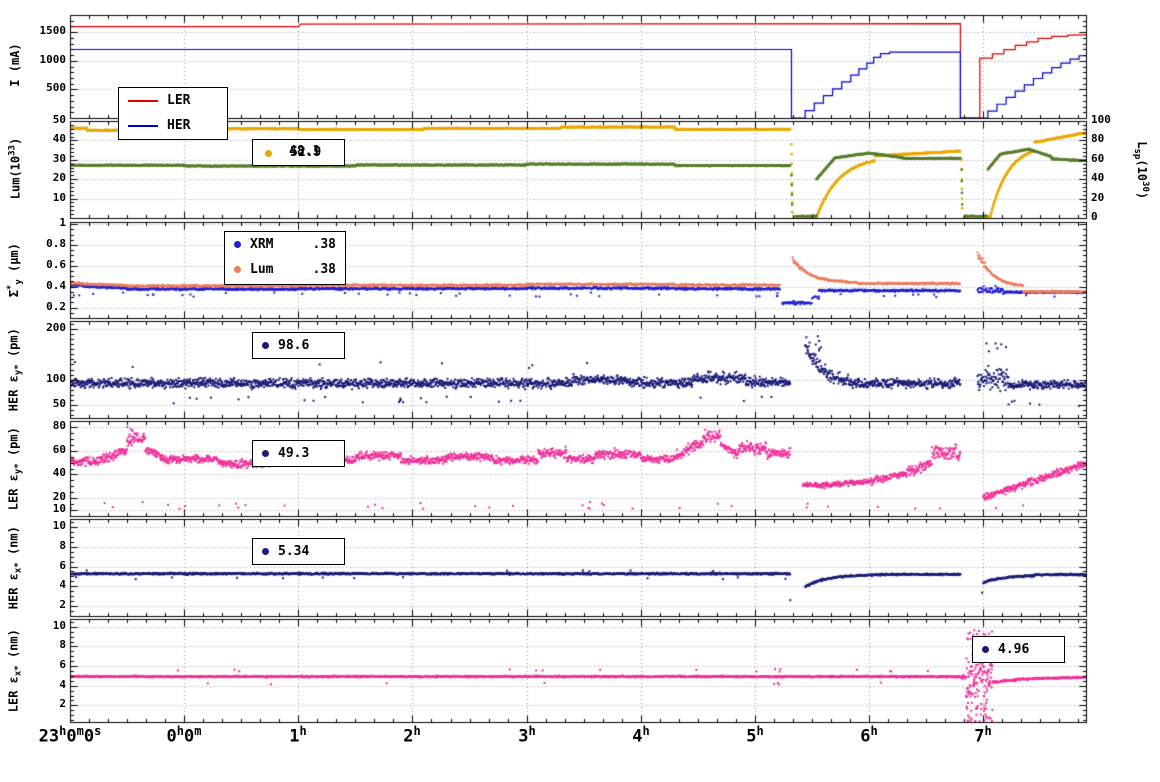 This screenshot has width=1160, height=782. Describe the element at coordinates (265, 345) in the screenshot. I see `her-ey-marker-dot` at that location.